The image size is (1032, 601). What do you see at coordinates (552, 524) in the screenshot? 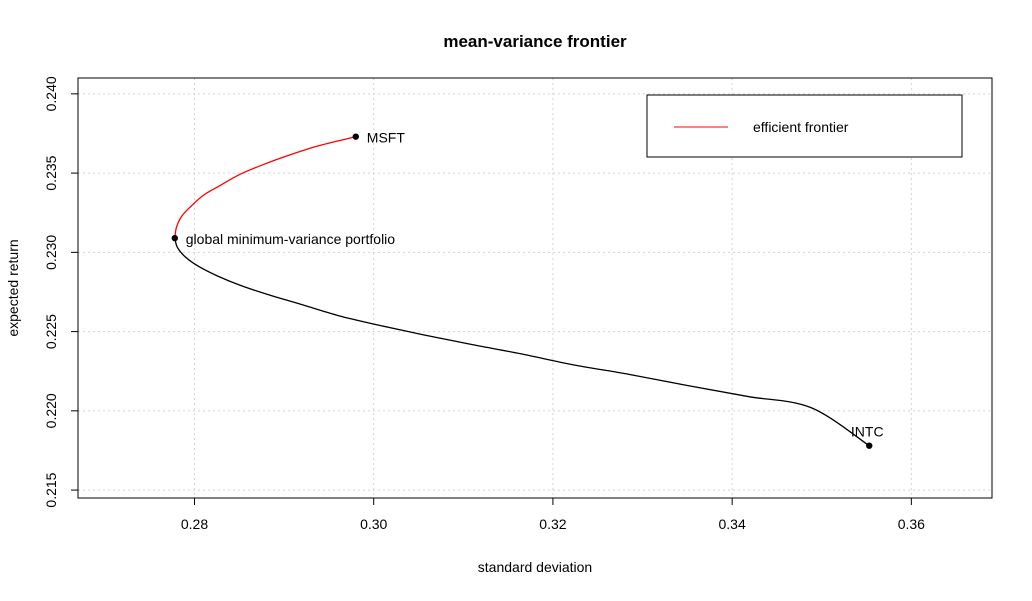
I see `x-tick-label: 0.32` at bounding box center [552, 524].